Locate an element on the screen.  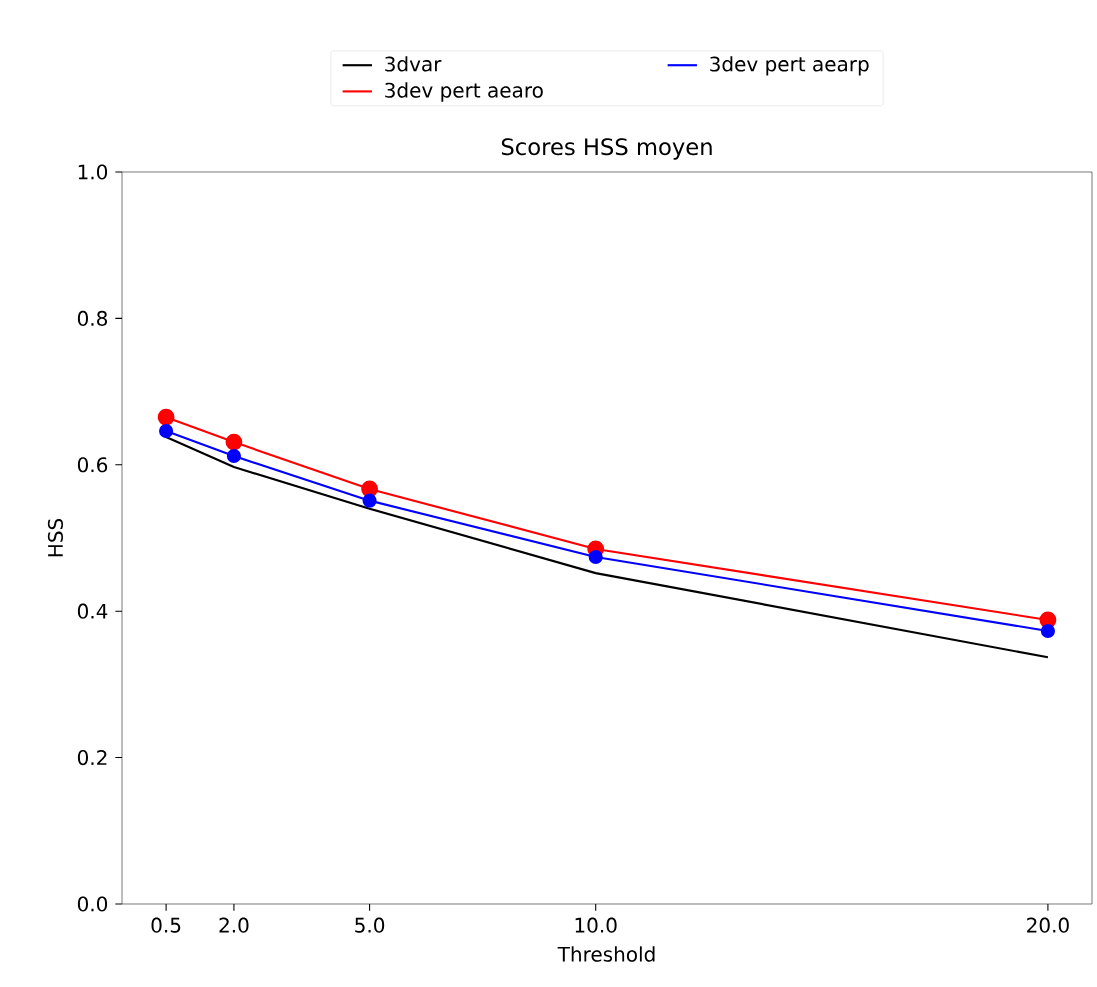
y-tick-label: 0.0 is located at coordinates (92, 904).